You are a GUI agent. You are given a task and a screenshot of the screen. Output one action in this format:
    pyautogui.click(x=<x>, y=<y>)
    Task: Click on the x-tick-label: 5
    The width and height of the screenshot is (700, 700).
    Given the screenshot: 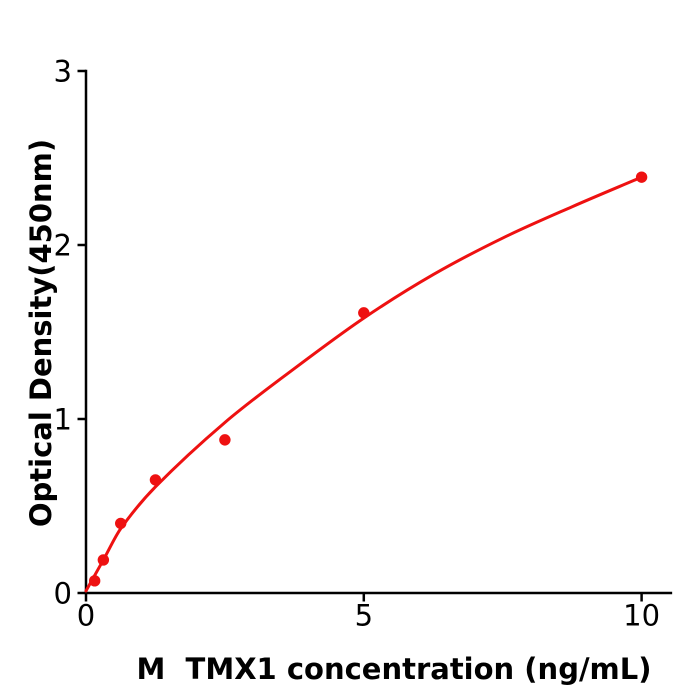 What is the action you would take?
    pyautogui.click(x=364, y=616)
    